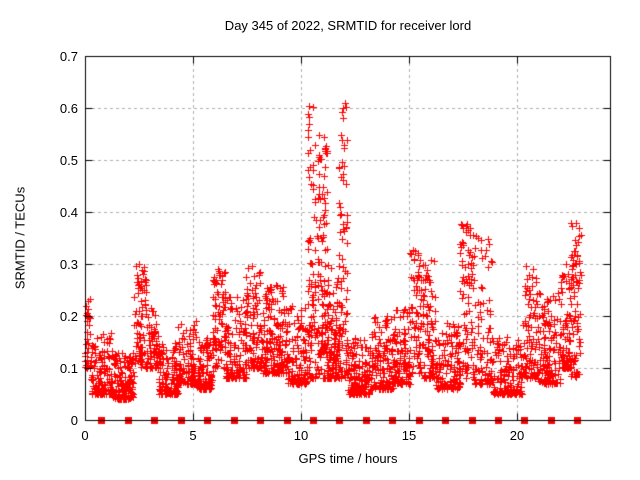  I want to click on x-tick-label: 15, so click(409, 435).